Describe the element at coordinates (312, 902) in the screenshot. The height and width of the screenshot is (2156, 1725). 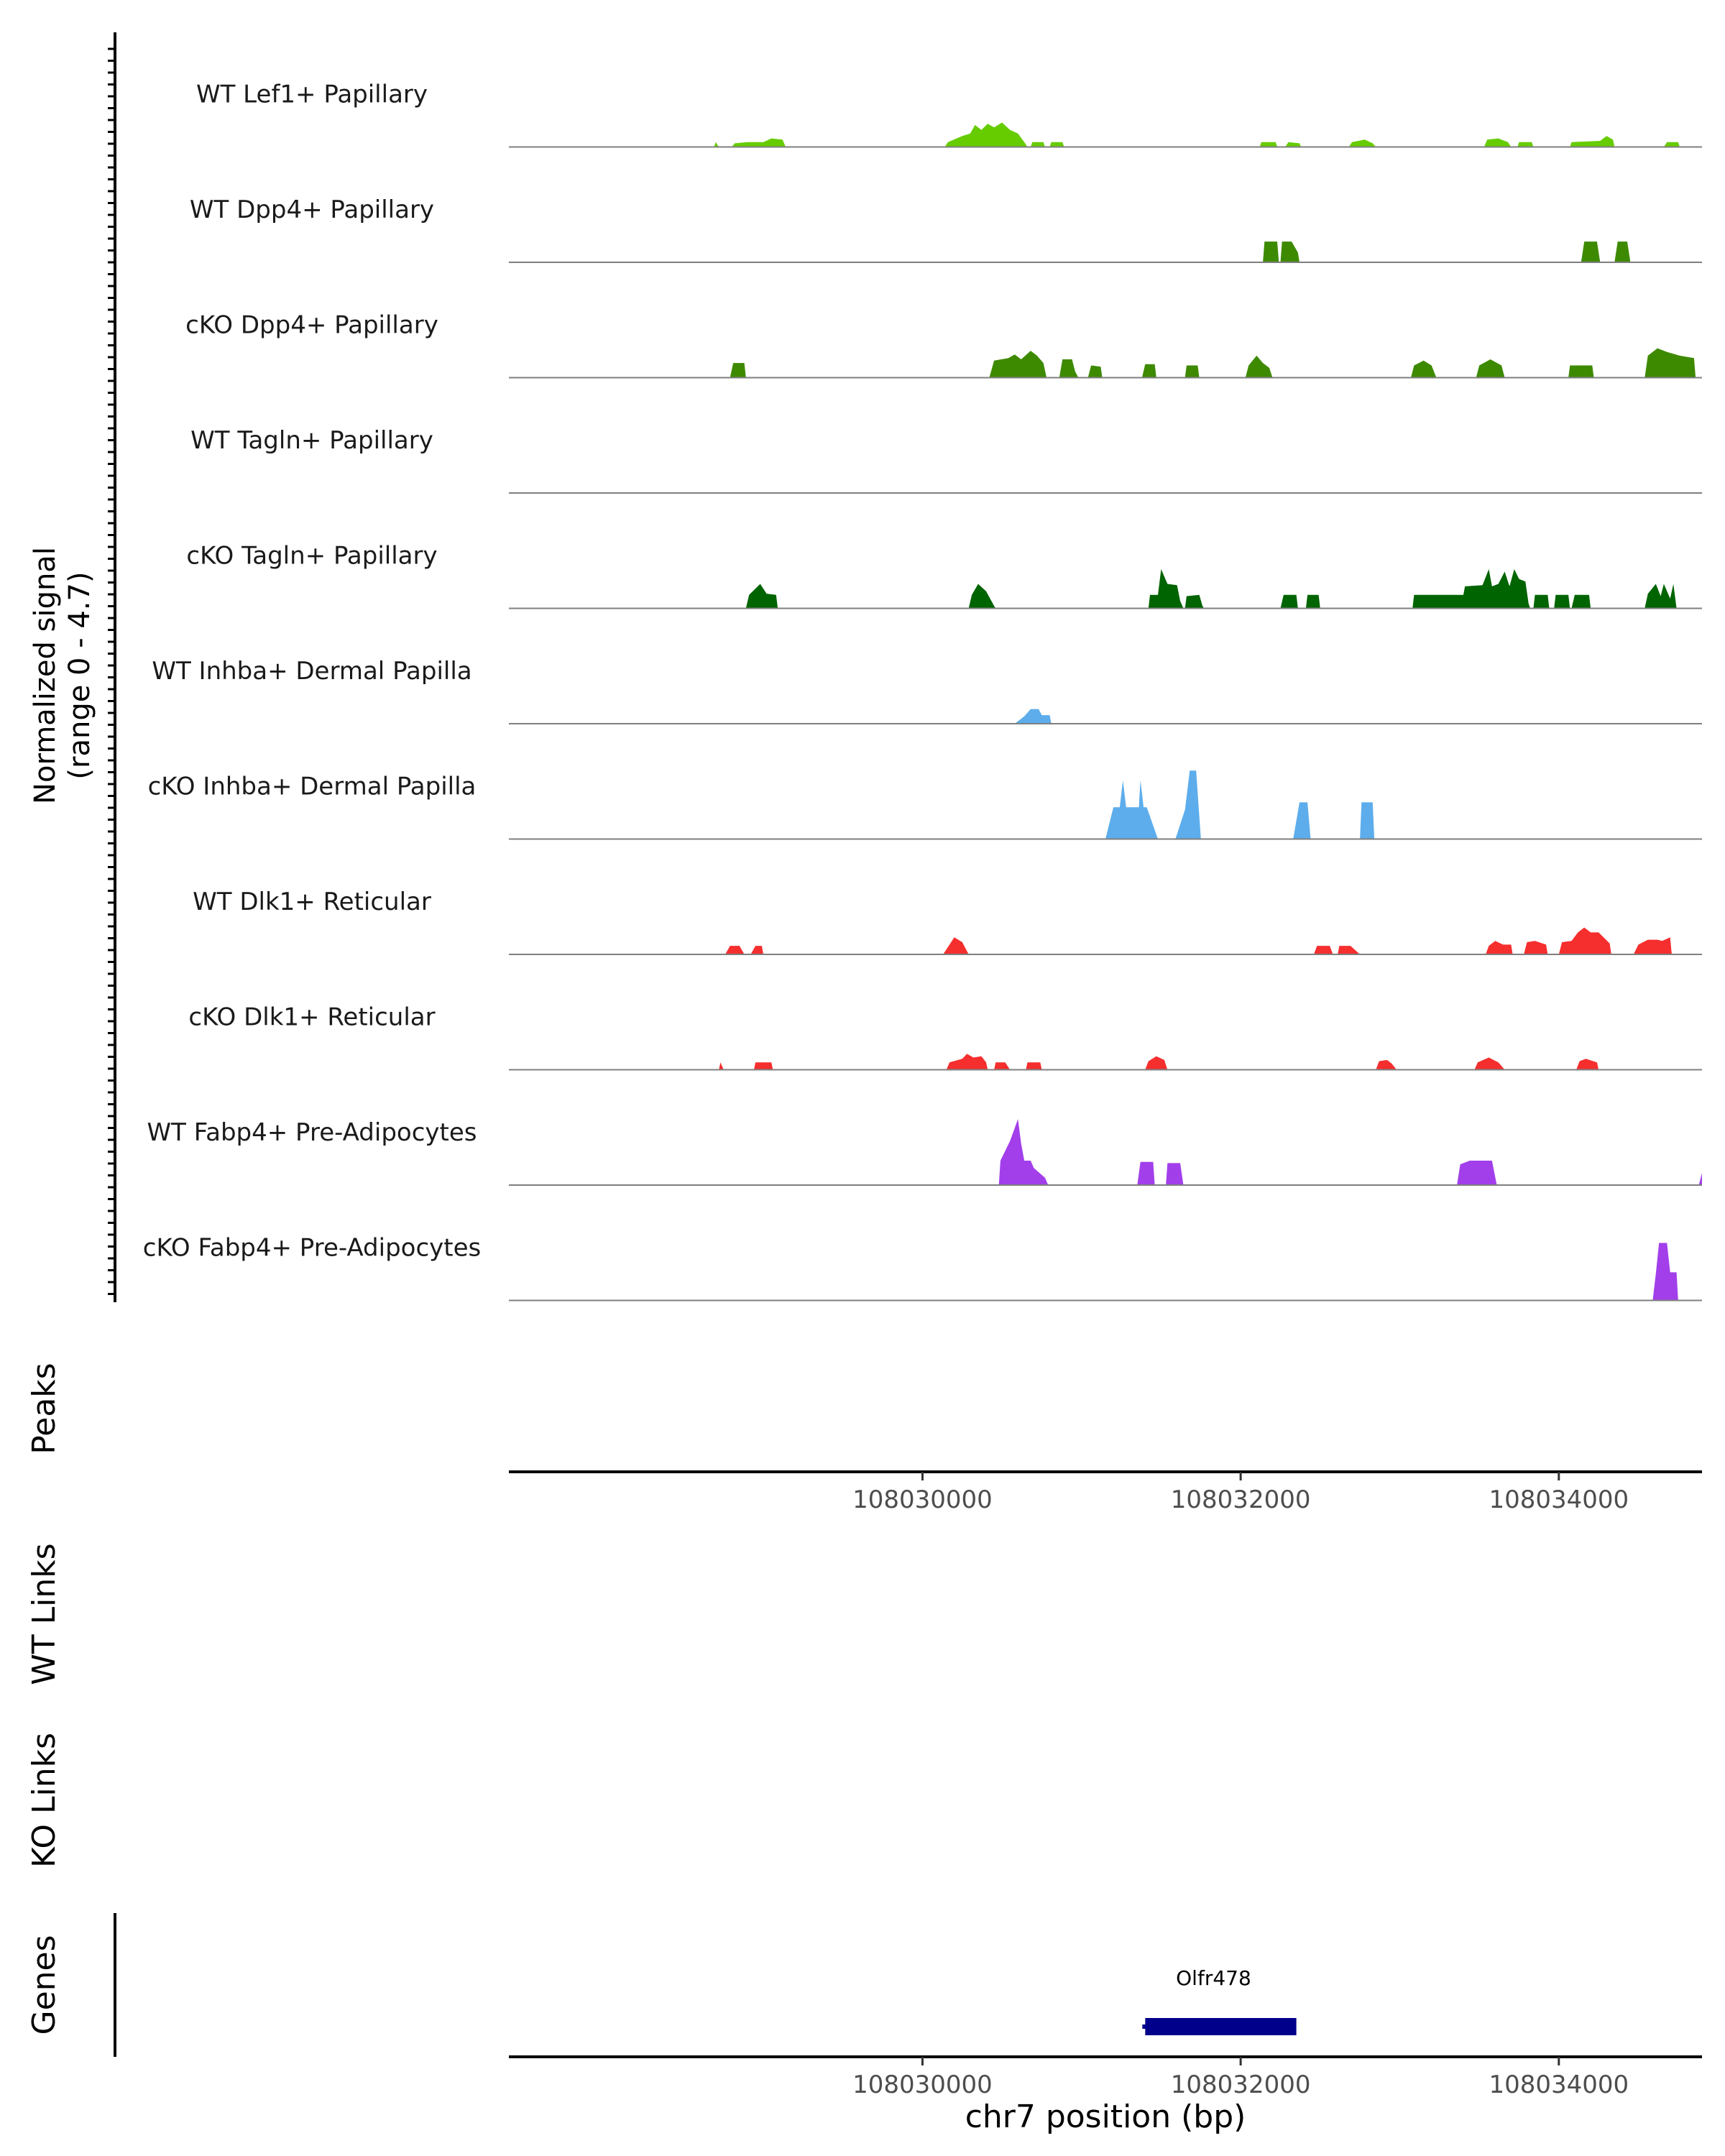
I see `track-label: WT Dlk1+ Reticular` at that location.